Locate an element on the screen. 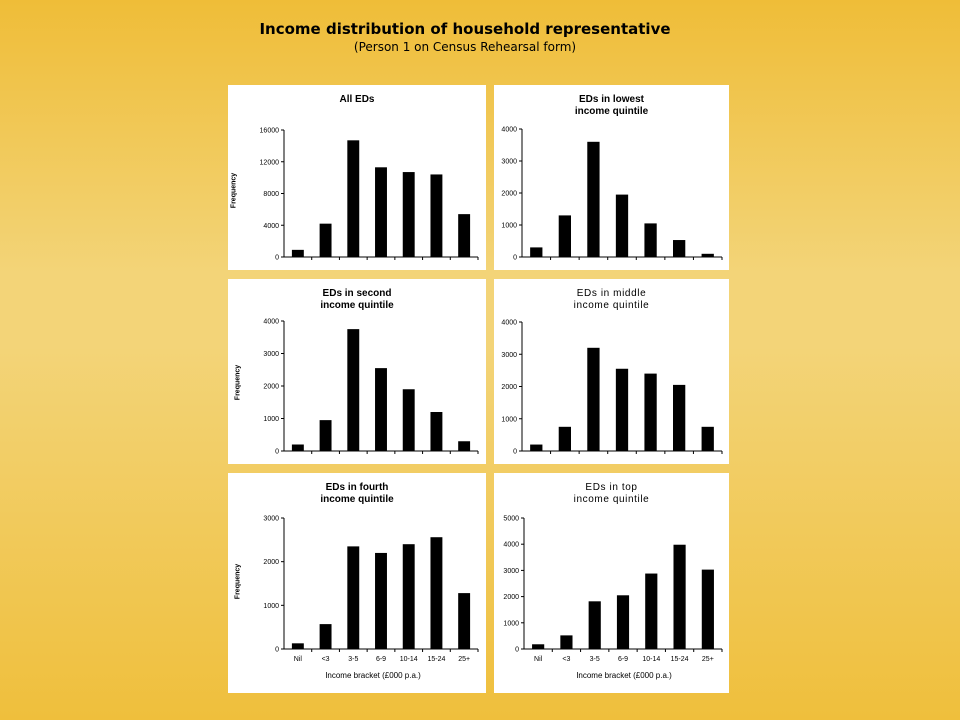 Image resolution: width=960 pixels, height=720 pixels. chart-svg: 0 1000 2000 3000 Nil <3 3-5 6-9 10-14 15-24 25+ is located at coordinates (371, 589).